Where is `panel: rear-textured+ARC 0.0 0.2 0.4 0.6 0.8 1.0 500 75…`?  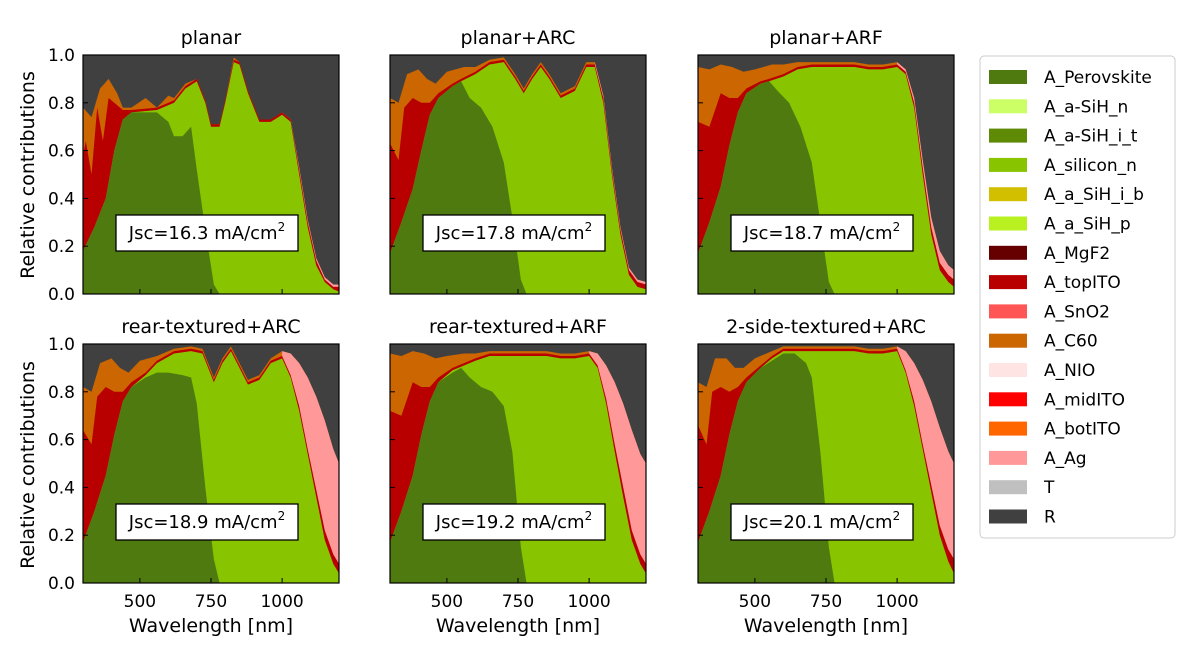
panel: rear-textured+ARC 0.0 0.2 0.4 0.6 0.8 1.0 500 75… is located at coordinates (194, 464).